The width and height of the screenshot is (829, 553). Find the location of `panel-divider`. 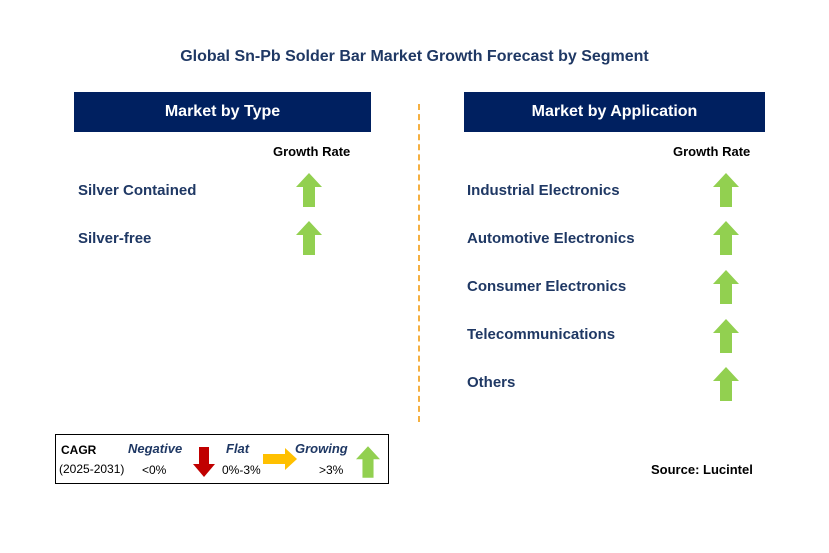

panel-divider is located at coordinates (419, 263).